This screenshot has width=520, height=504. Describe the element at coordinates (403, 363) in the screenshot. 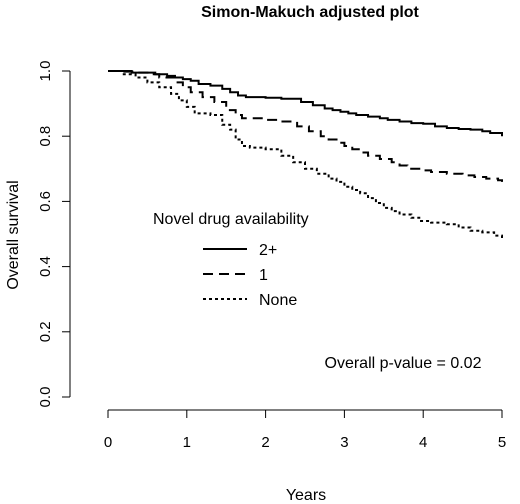

I see `p-value-annotation: Overall p-value = 0.02` at that location.